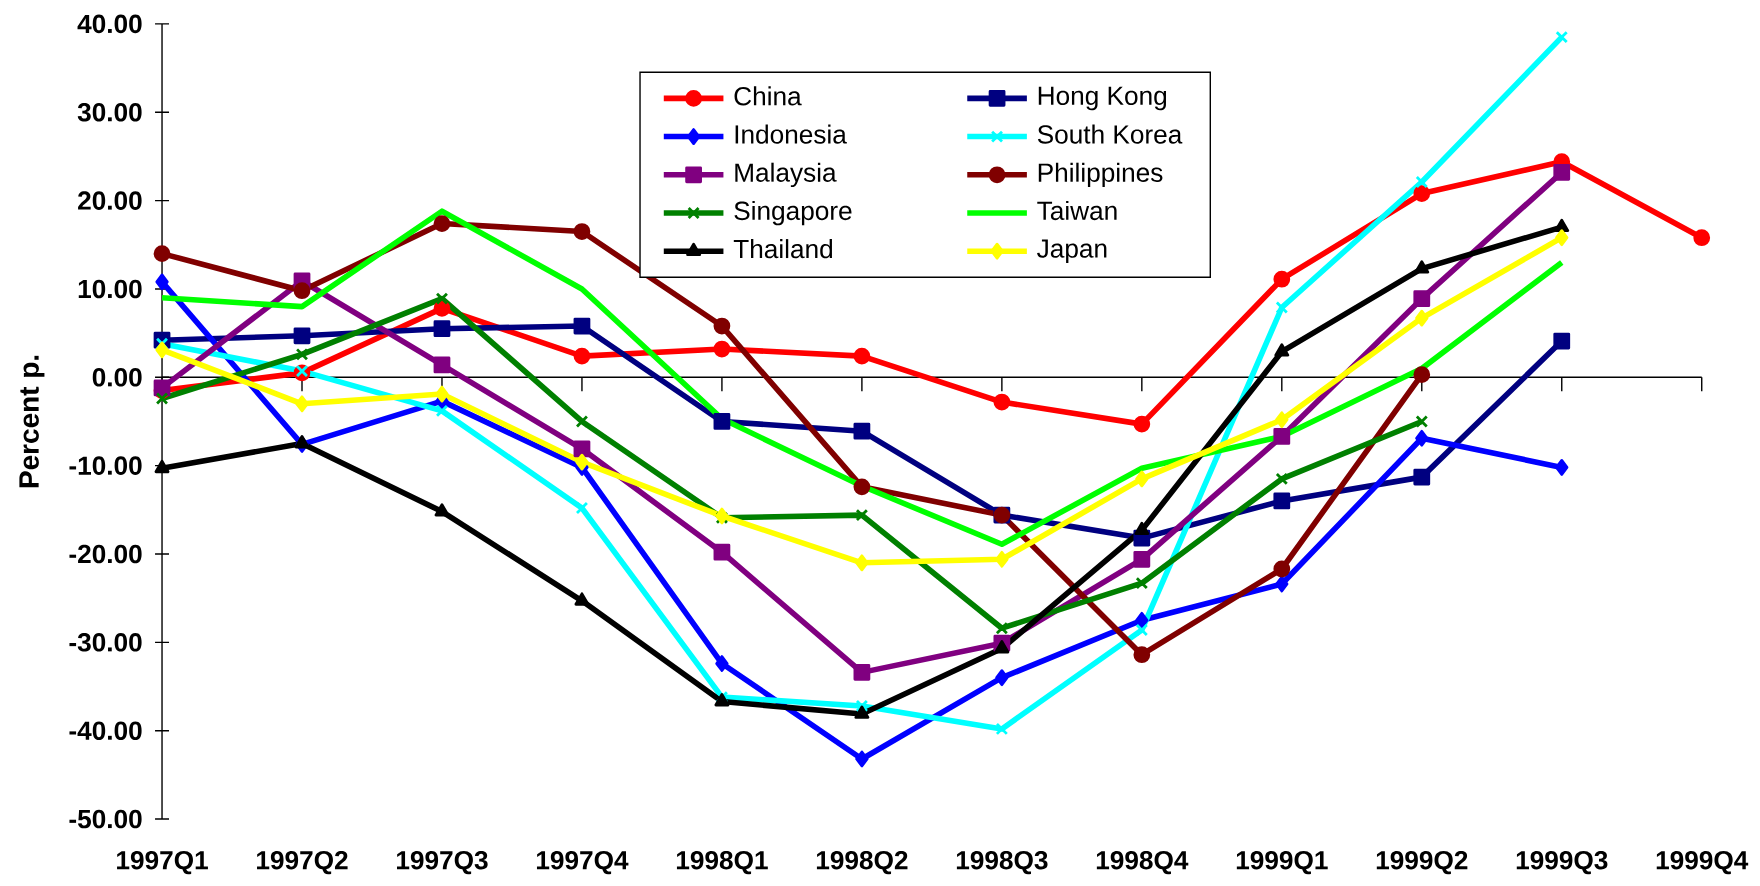  What do you see at coordinates (105, 730) in the screenshot?
I see `y-tick-label: -40.00` at bounding box center [105, 730].